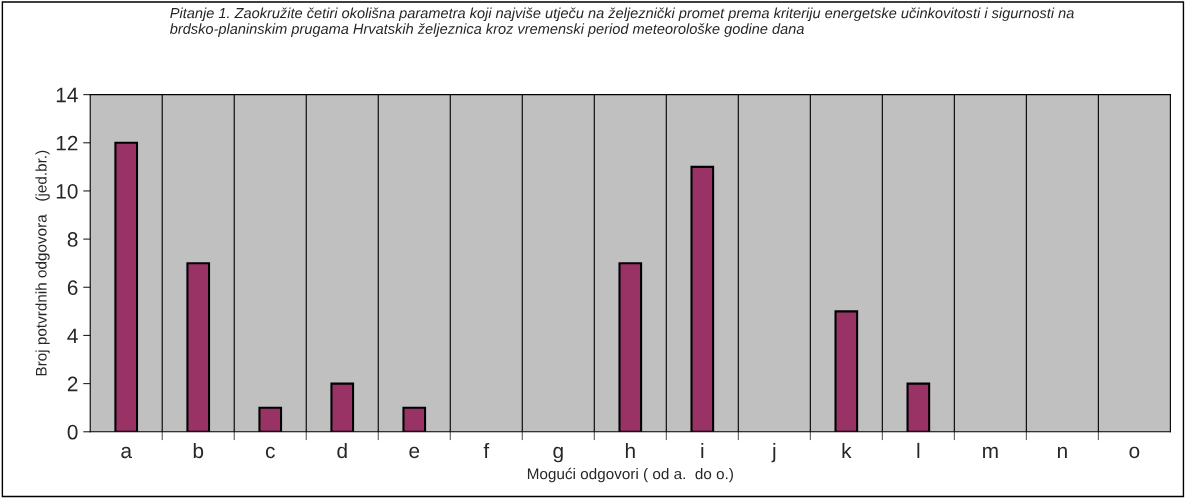 The height and width of the screenshot is (498, 1187). Describe the element at coordinates (342, 450) in the screenshot. I see `x-tick-label: d` at that location.